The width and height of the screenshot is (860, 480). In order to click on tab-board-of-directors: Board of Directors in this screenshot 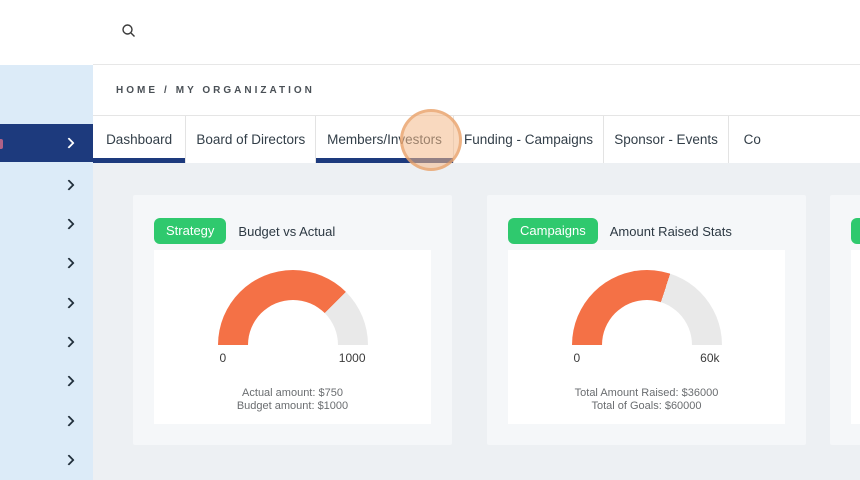, I will do `click(251, 139)`.